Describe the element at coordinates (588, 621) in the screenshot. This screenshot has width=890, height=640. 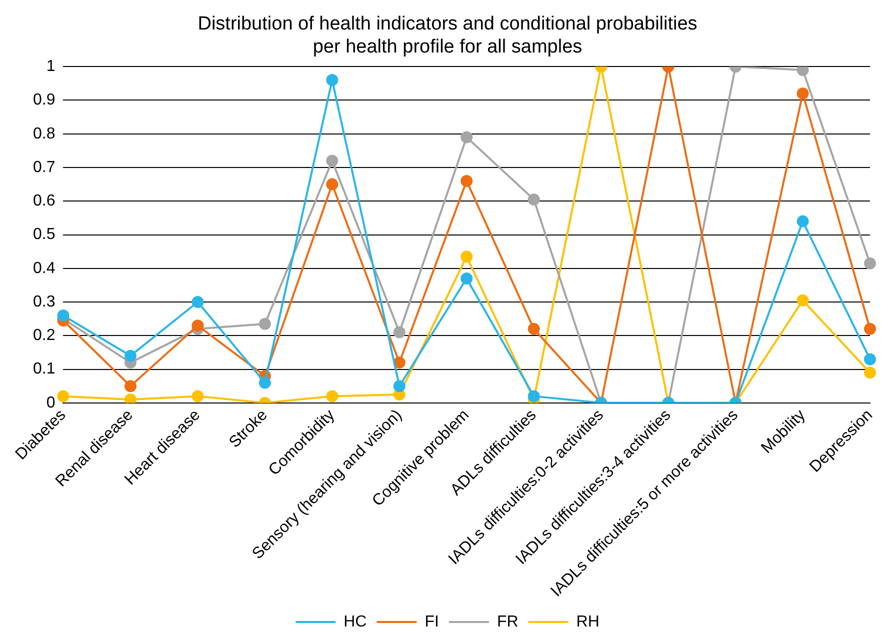
I see `legend-label: RH` at that location.